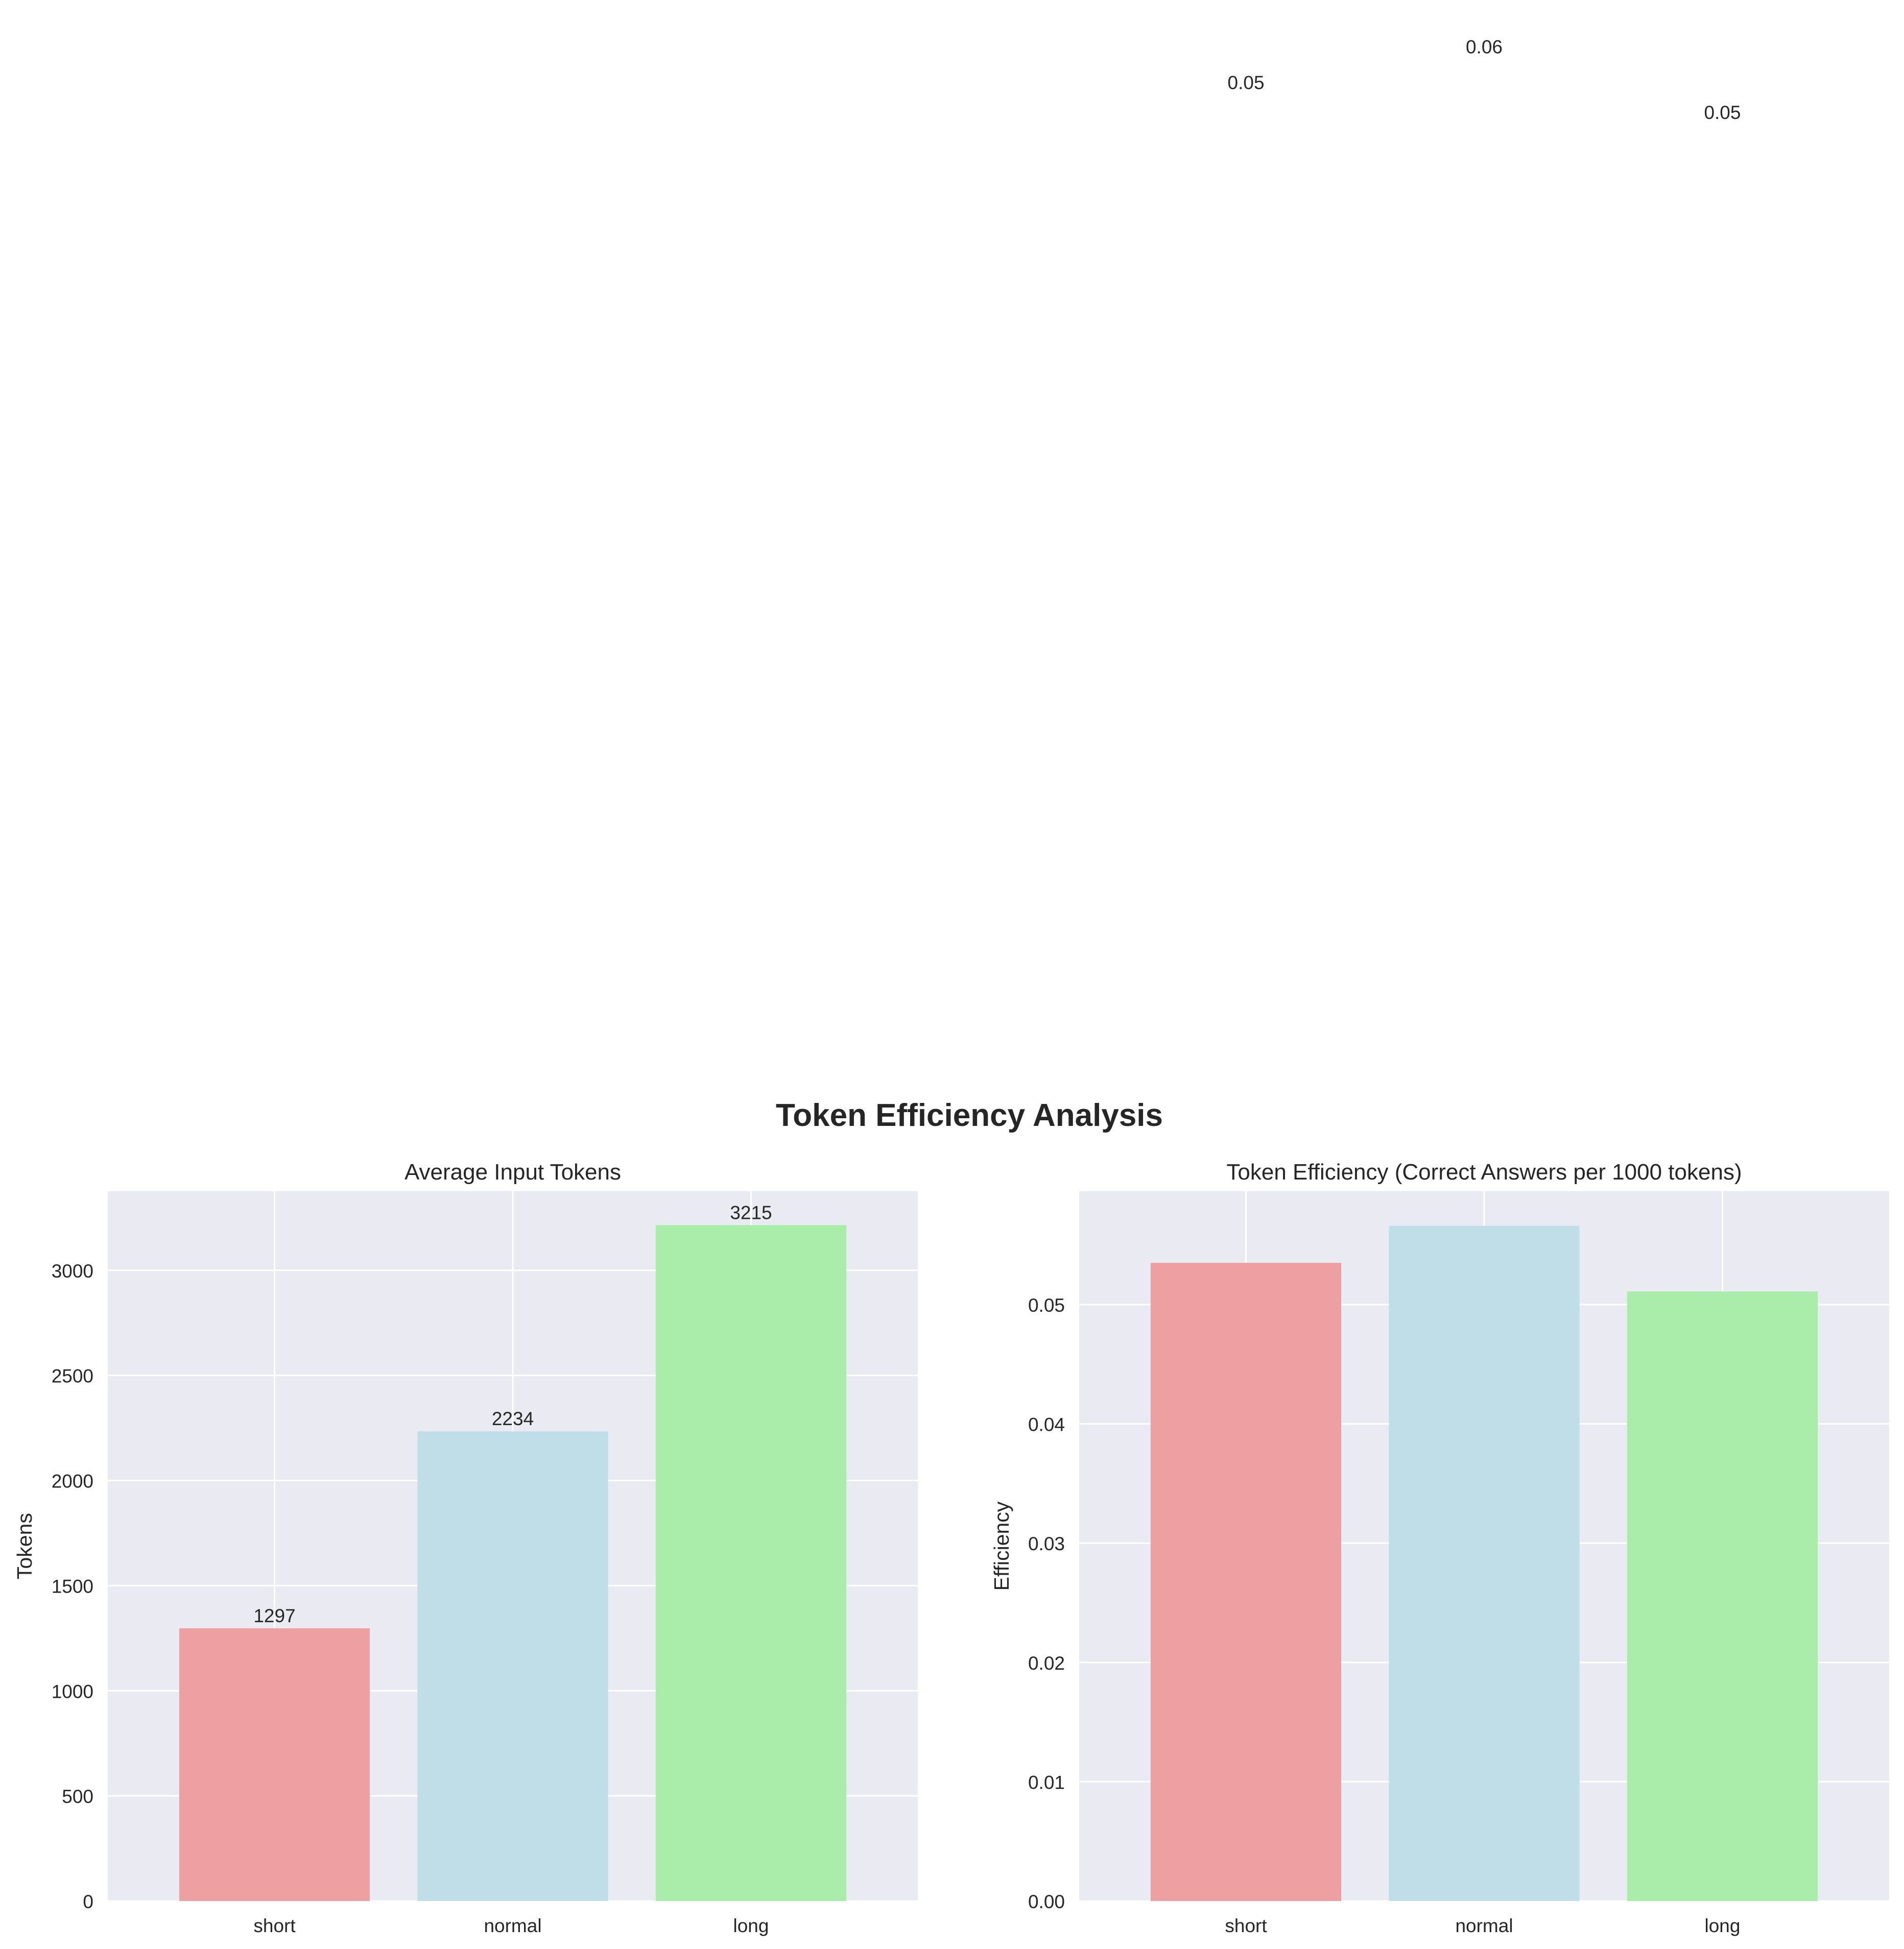 This screenshot has width=1904, height=1949. Describe the element at coordinates (969, 1115) in the screenshot. I see `figure-suptitle: Token Efficiency Analysis` at that location.